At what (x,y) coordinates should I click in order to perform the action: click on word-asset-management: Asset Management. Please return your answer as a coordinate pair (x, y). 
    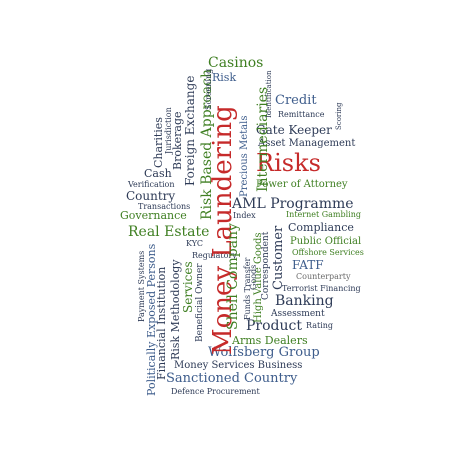
    Looking at the image, I should click on (307, 143).